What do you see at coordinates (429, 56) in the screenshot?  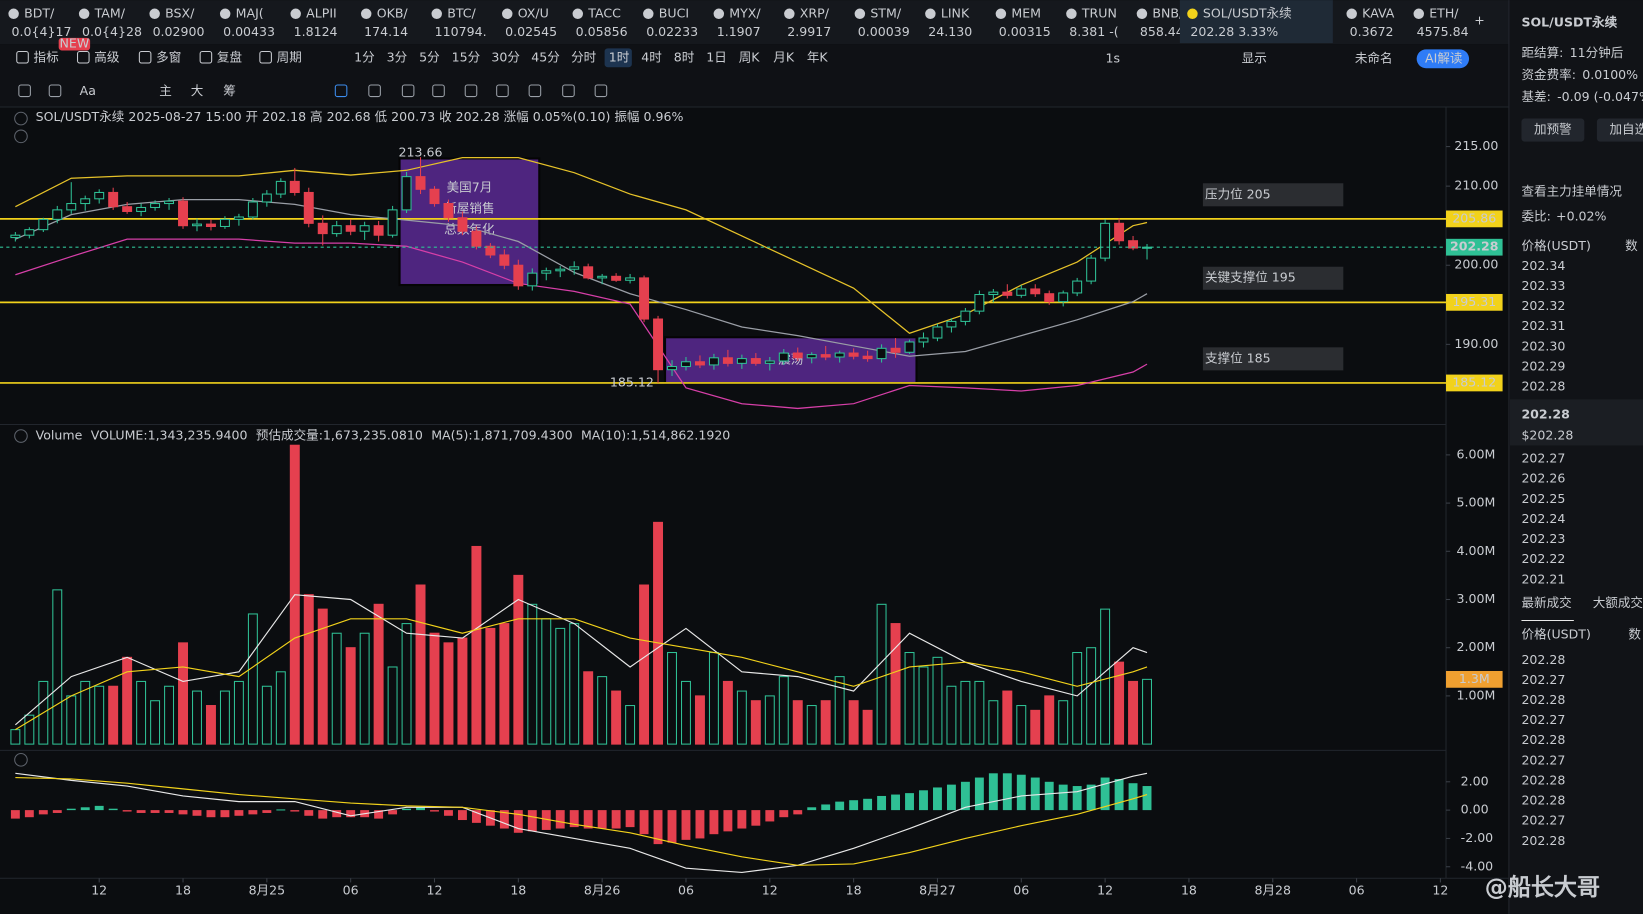 I see `timeframe: 5分` at bounding box center [429, 56].